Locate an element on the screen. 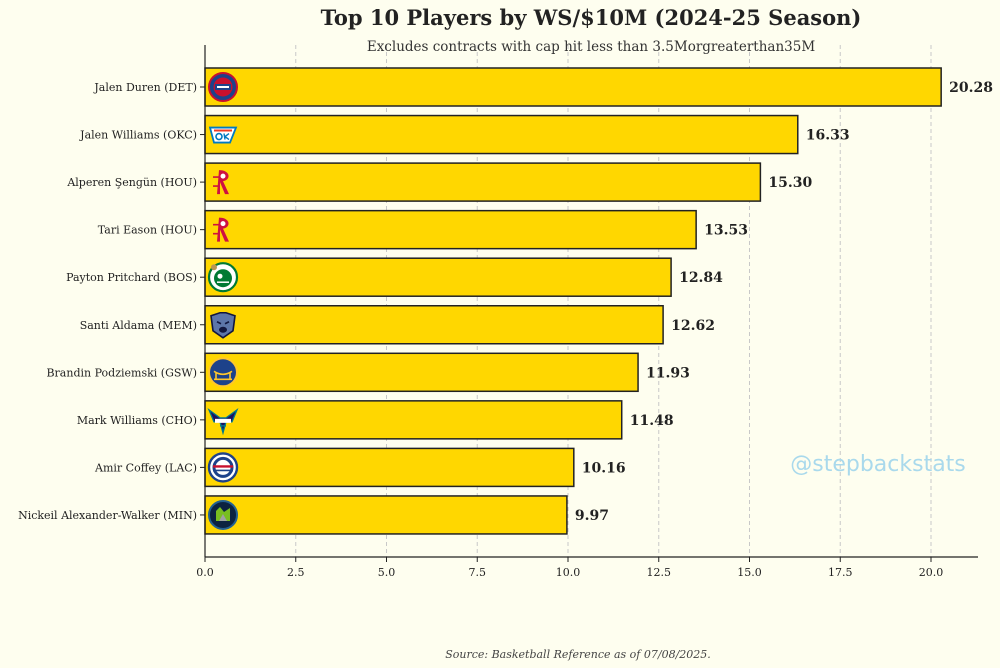  x-tick-label: 5.0 is located at coordinates (387, 572).